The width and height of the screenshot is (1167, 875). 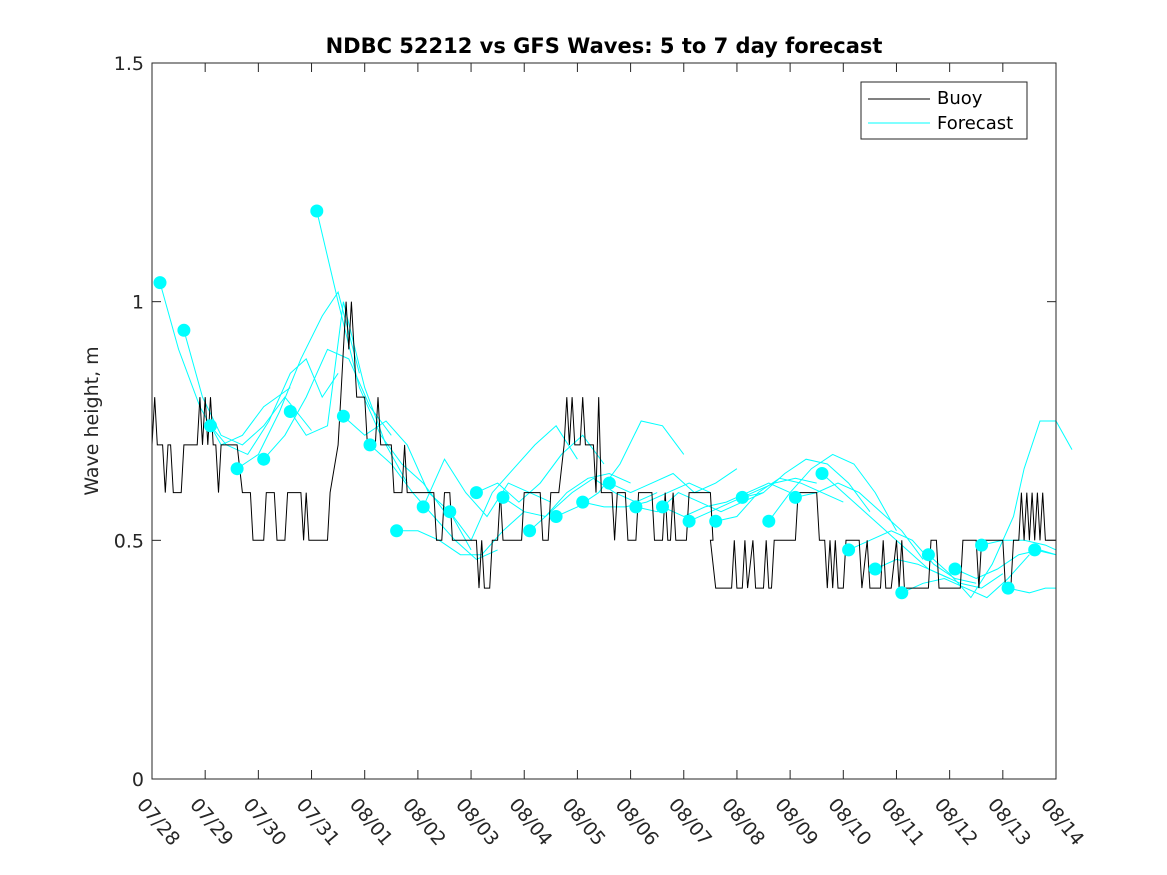 What do you see at coordinates (944, 110) in the screenshot?
I see `legend: Buoy Forecast` at bounding box center [944, 110].